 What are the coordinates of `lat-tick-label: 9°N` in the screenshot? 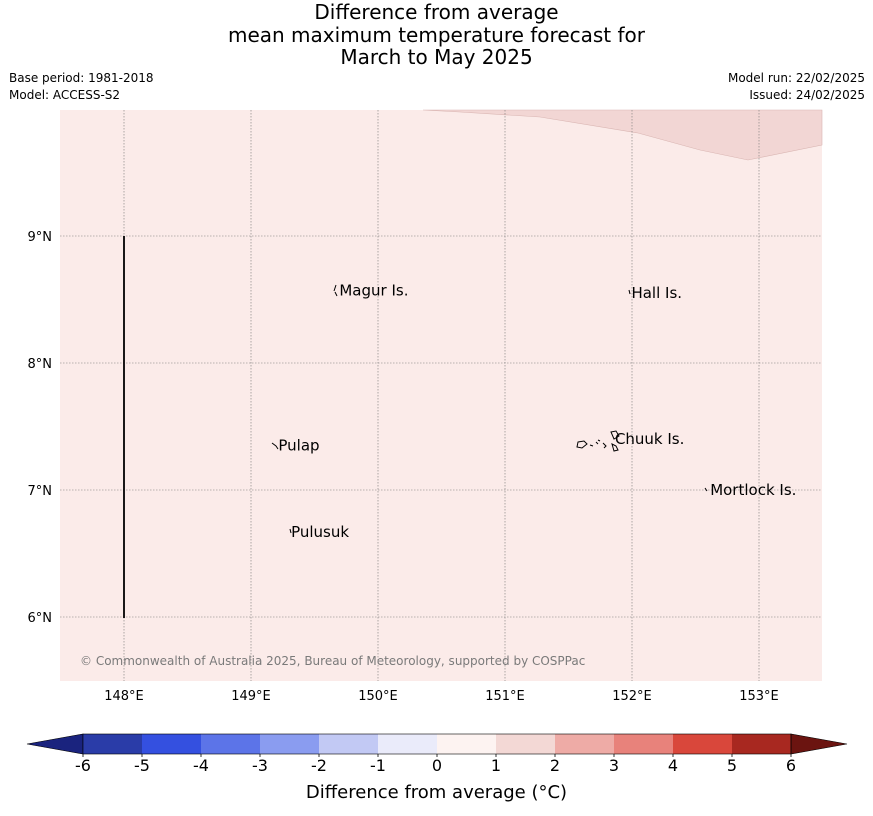 It's located at (40, 237).